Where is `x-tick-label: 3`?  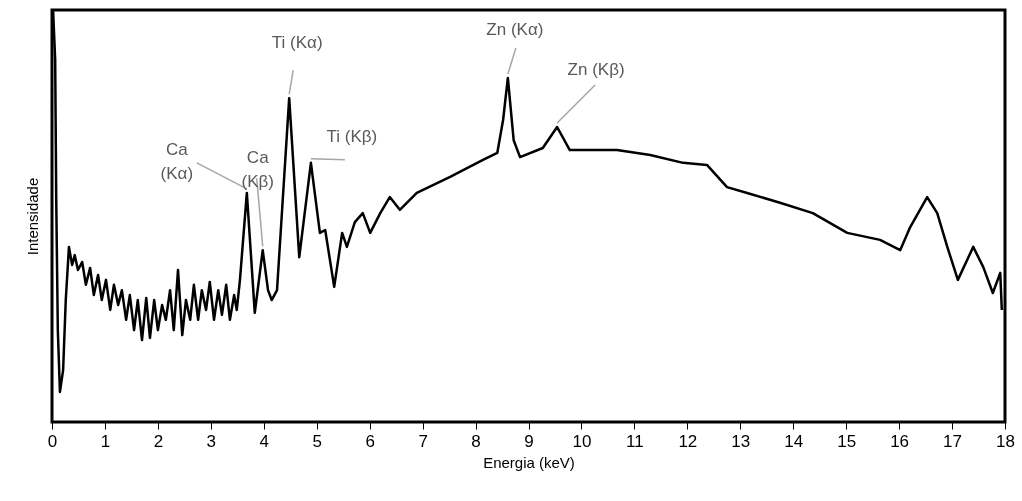 x-tick-label: 3 is located at coordinates (211, 441).